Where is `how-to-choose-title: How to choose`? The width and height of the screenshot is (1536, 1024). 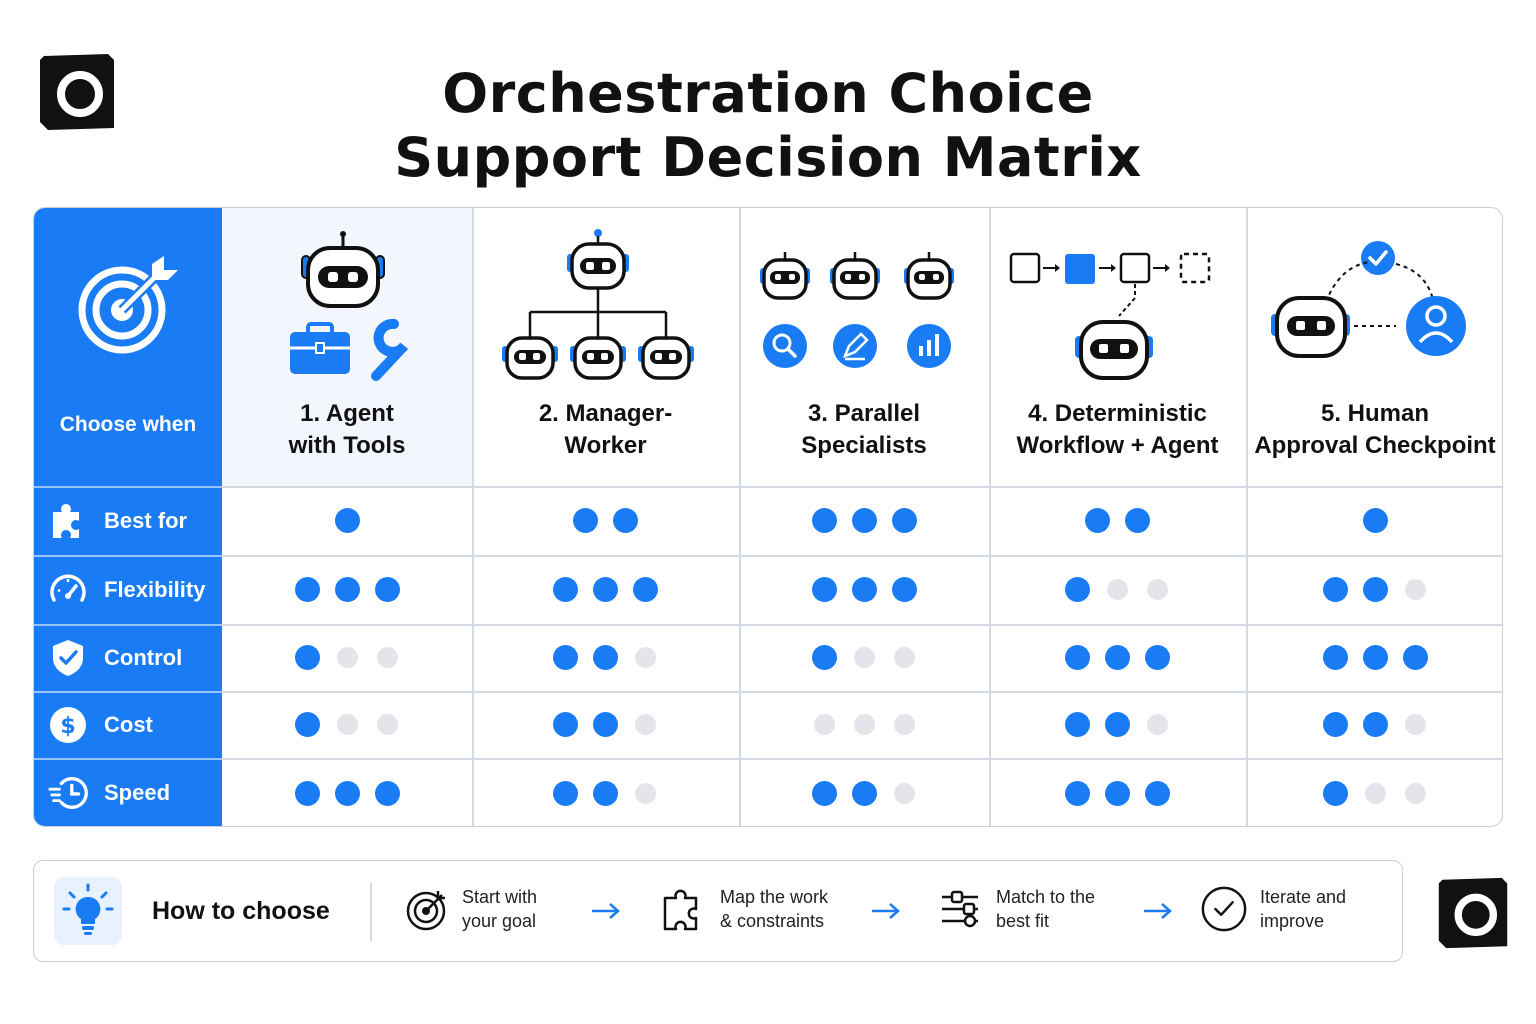
how-to-choose-title: How to choose is located at coordinates (241, 911).